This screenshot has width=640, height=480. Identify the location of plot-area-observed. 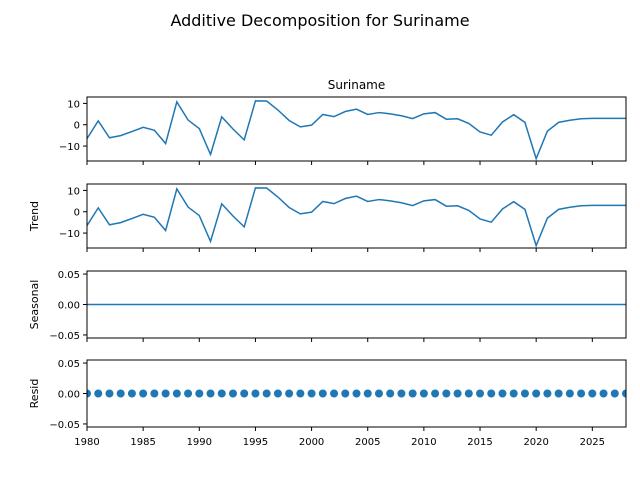
(356, 130).